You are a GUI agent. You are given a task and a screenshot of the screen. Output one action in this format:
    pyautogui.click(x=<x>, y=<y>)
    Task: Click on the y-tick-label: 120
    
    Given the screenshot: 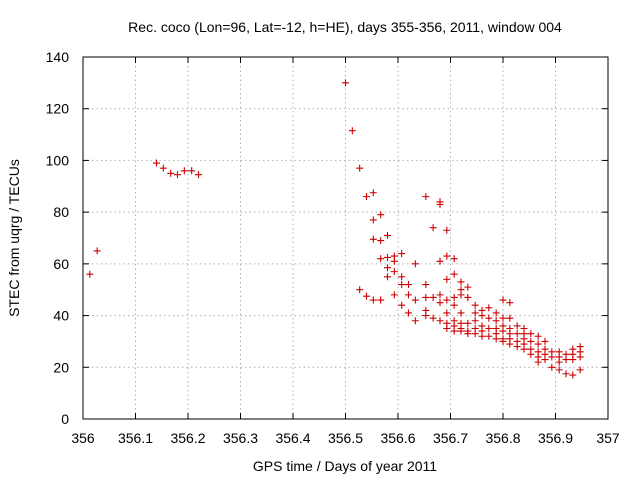 What is the action you would take?
    pyautogui.click(x=58, y=109)
    